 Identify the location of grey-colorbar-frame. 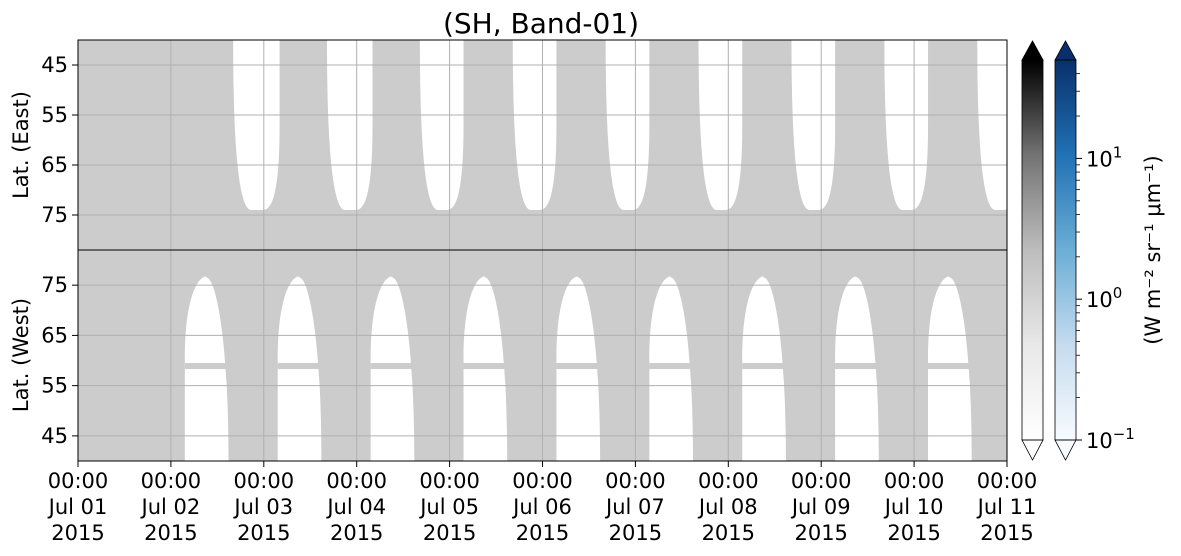
(1032, 250).